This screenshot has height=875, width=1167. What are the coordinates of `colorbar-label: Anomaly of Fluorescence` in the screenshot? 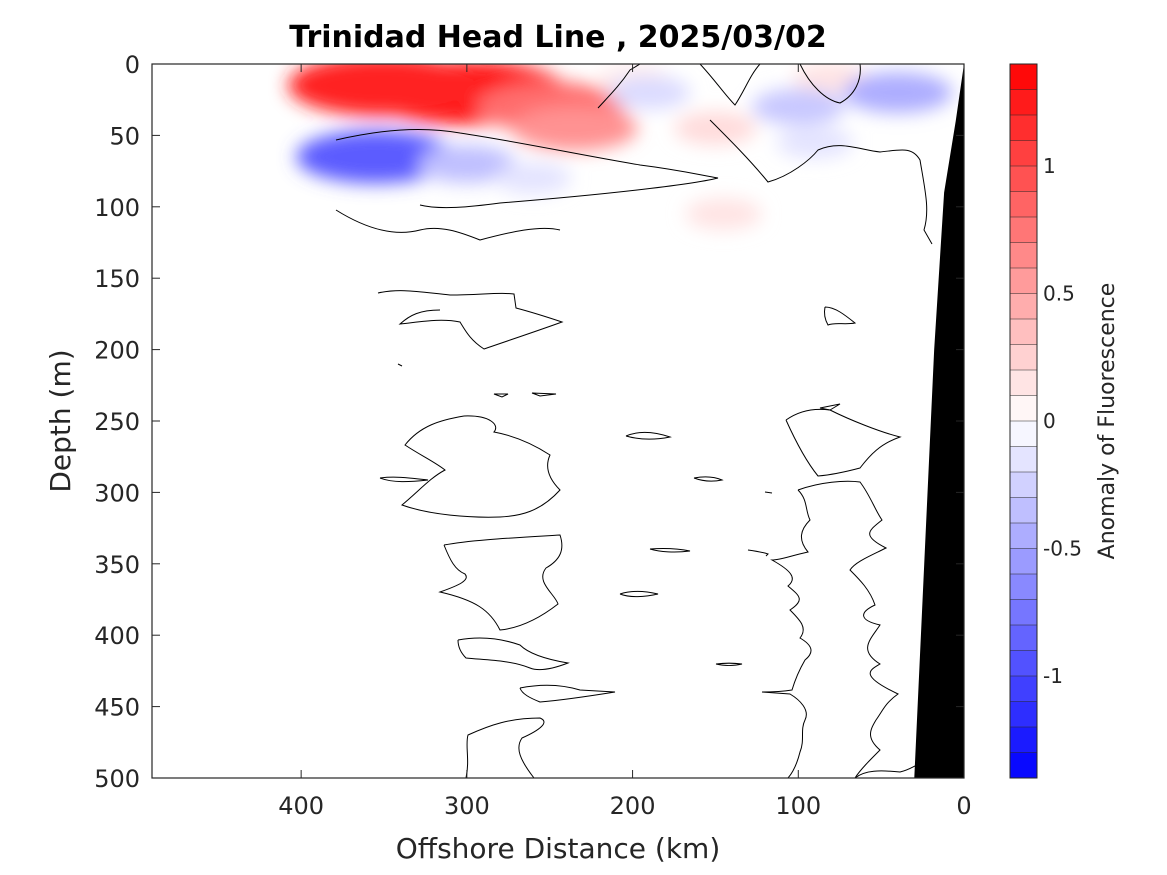 It's located at (1107, 421).